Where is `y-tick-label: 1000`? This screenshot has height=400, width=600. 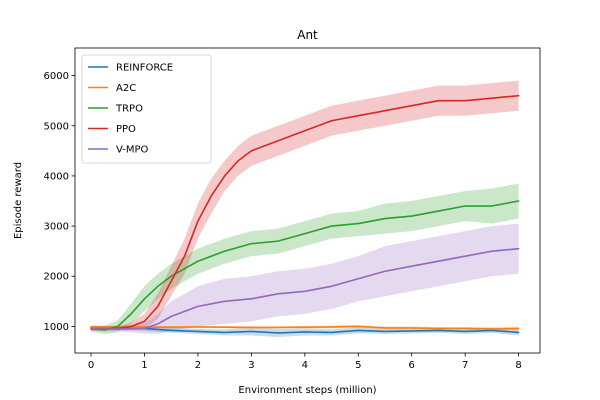
y-tick-label: 1000 is located at coordinates (56, 327).